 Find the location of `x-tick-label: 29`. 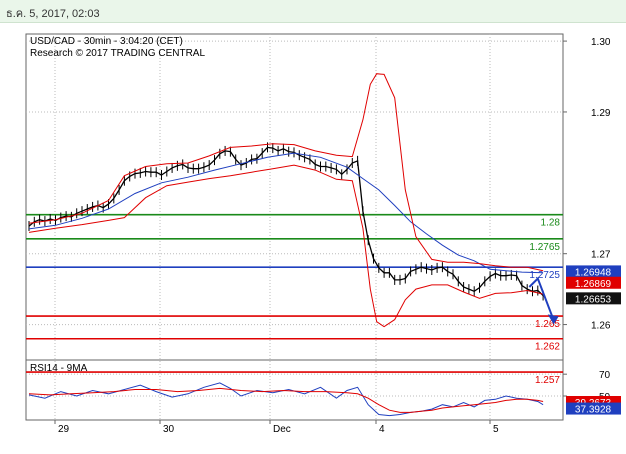

x-tick-label: 29 is located at coordinates (64, 429).